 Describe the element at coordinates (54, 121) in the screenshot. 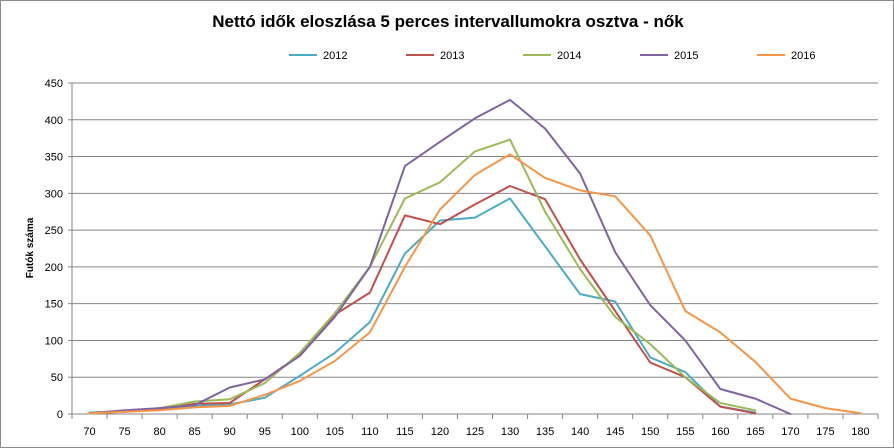

I see `y-tick-label: 400` at that location.